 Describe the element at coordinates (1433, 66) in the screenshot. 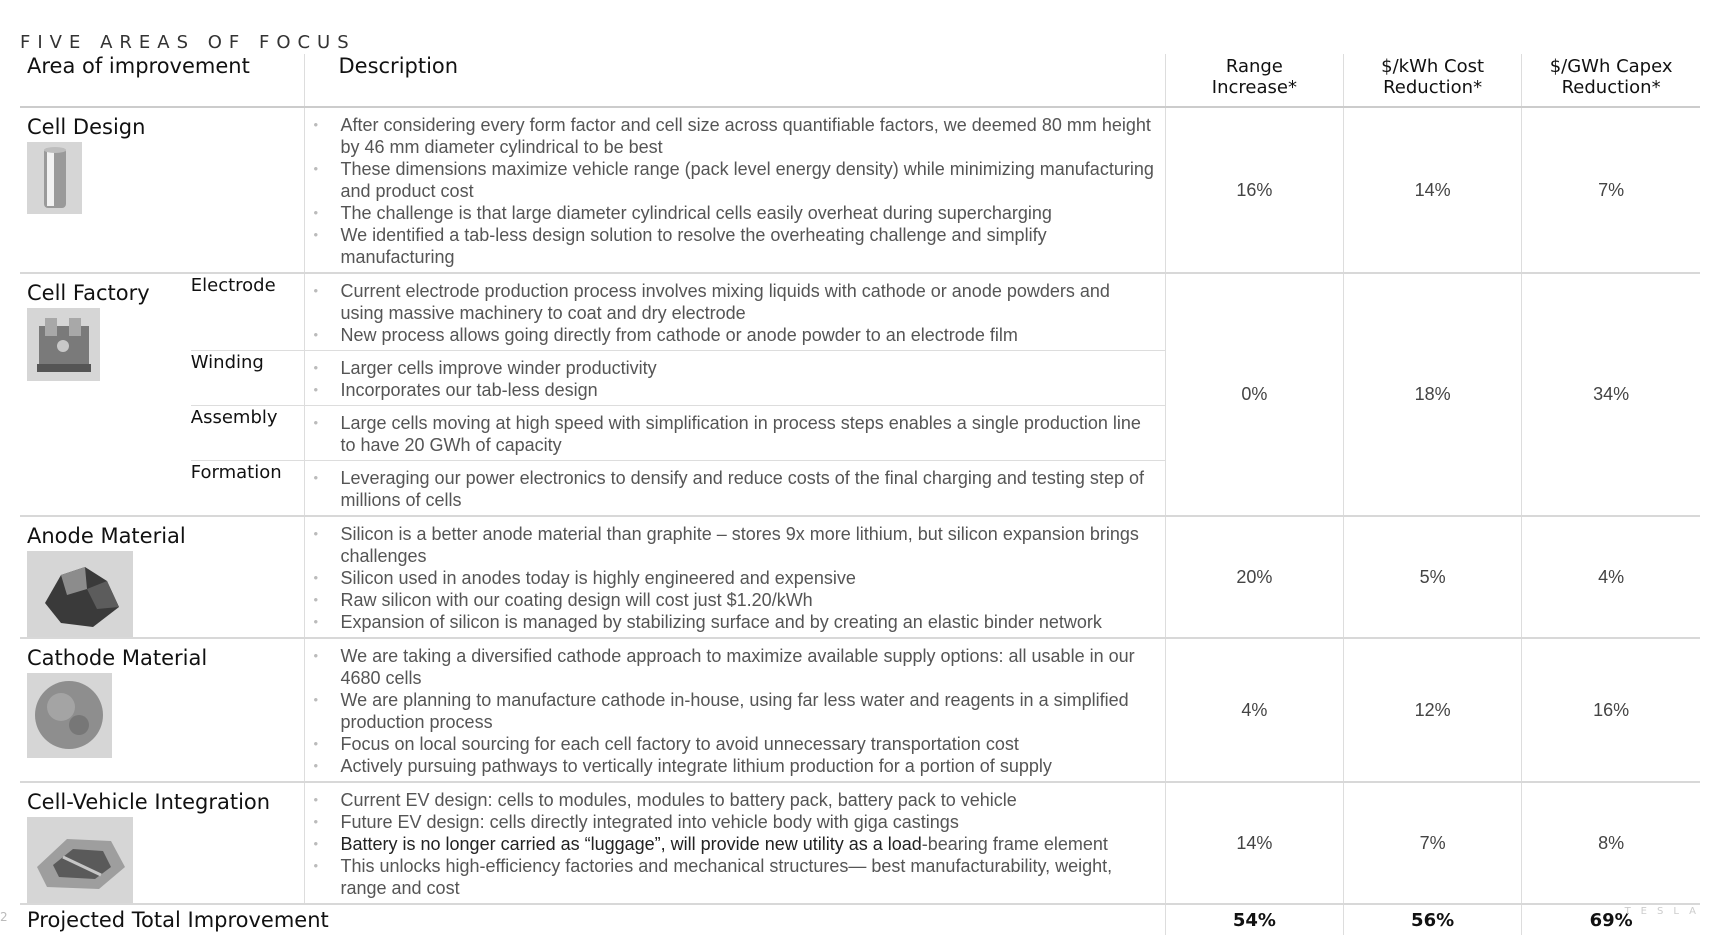

I see `col-header-cost-l1: $/kWh Cost` at that location.